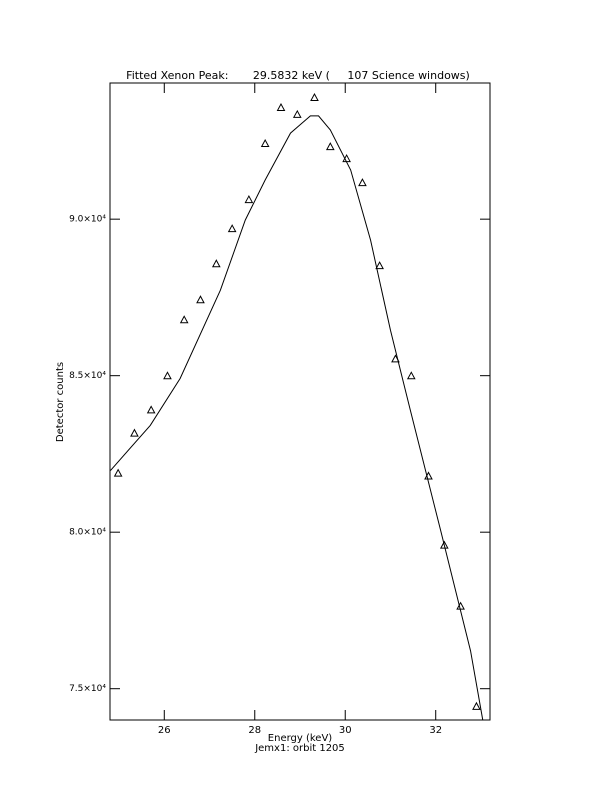 Image resolution: width=612 pixels, height=792 pixels. Describe the element at coordinates (87, 689) in the screenshot. I see `y-tick-label: 7.5×10⁴` at that location.